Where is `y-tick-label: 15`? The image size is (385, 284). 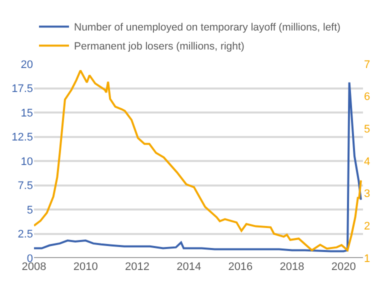 y-tick-label: 15 is located at coordinates (26, 113).